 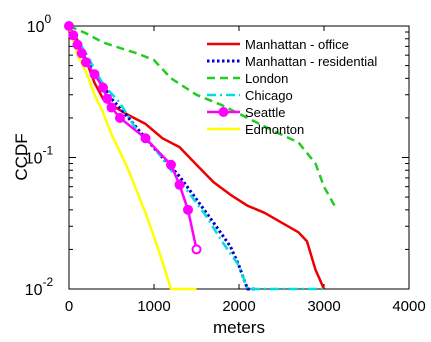 I want to click on legend-label: London, so click(x=266, y=78).